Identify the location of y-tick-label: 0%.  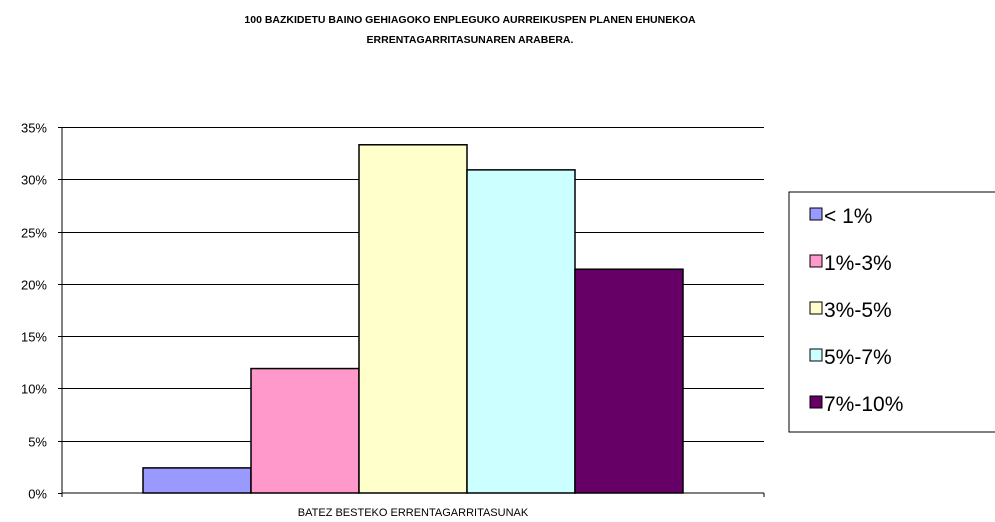
(37, 494).